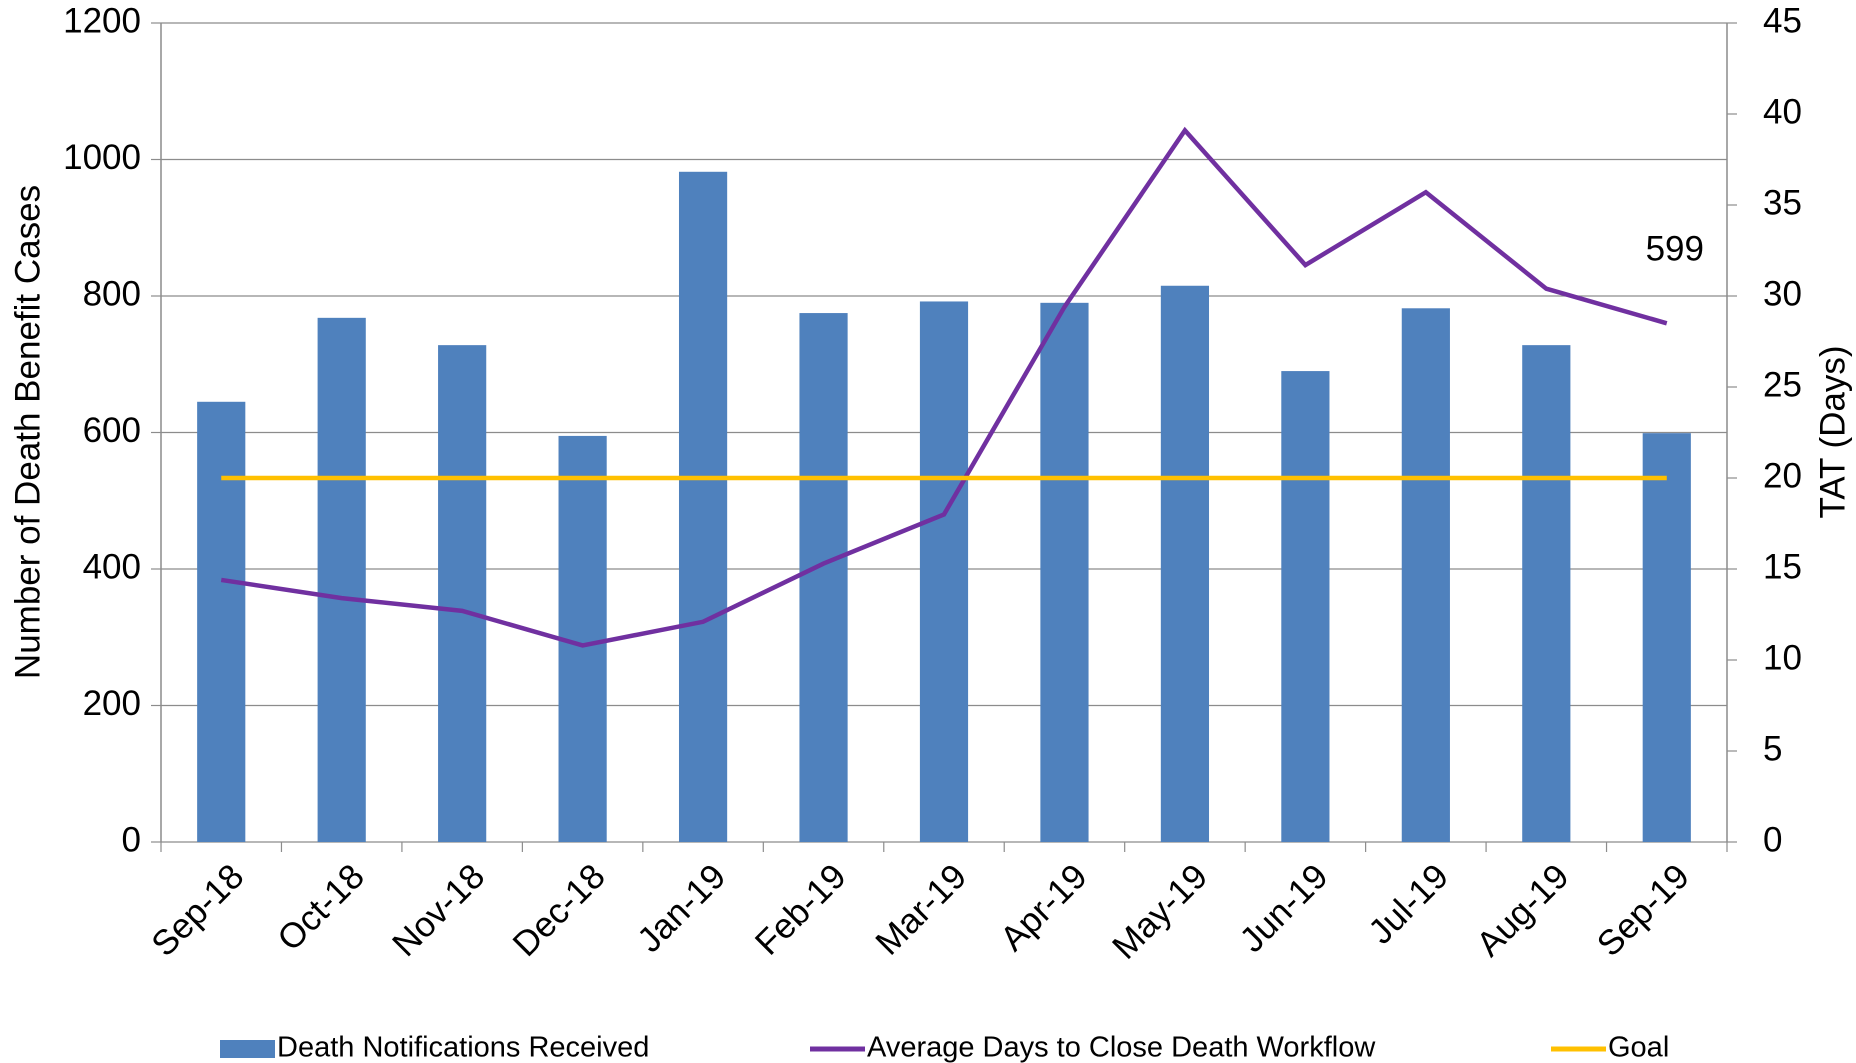 This screenshot has height=1063, width=1856. What do you see at coordinates (1643, 910) in the screenshot?
I see `x-tick-label: Sep-19` at bounding box center [1643, 910].